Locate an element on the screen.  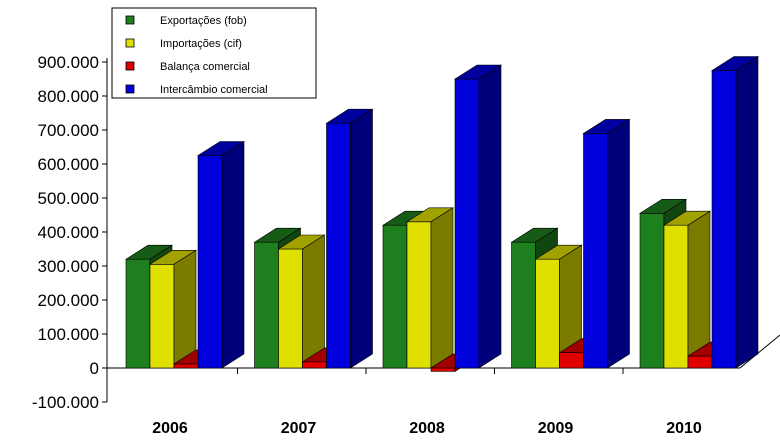
legend-box is located at coordinates (214, 53).